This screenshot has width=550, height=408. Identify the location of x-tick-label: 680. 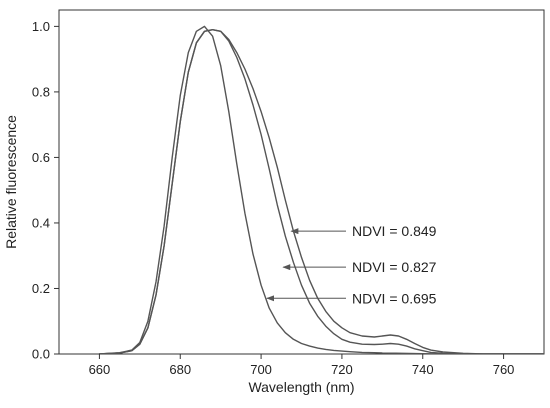
(180, 369).